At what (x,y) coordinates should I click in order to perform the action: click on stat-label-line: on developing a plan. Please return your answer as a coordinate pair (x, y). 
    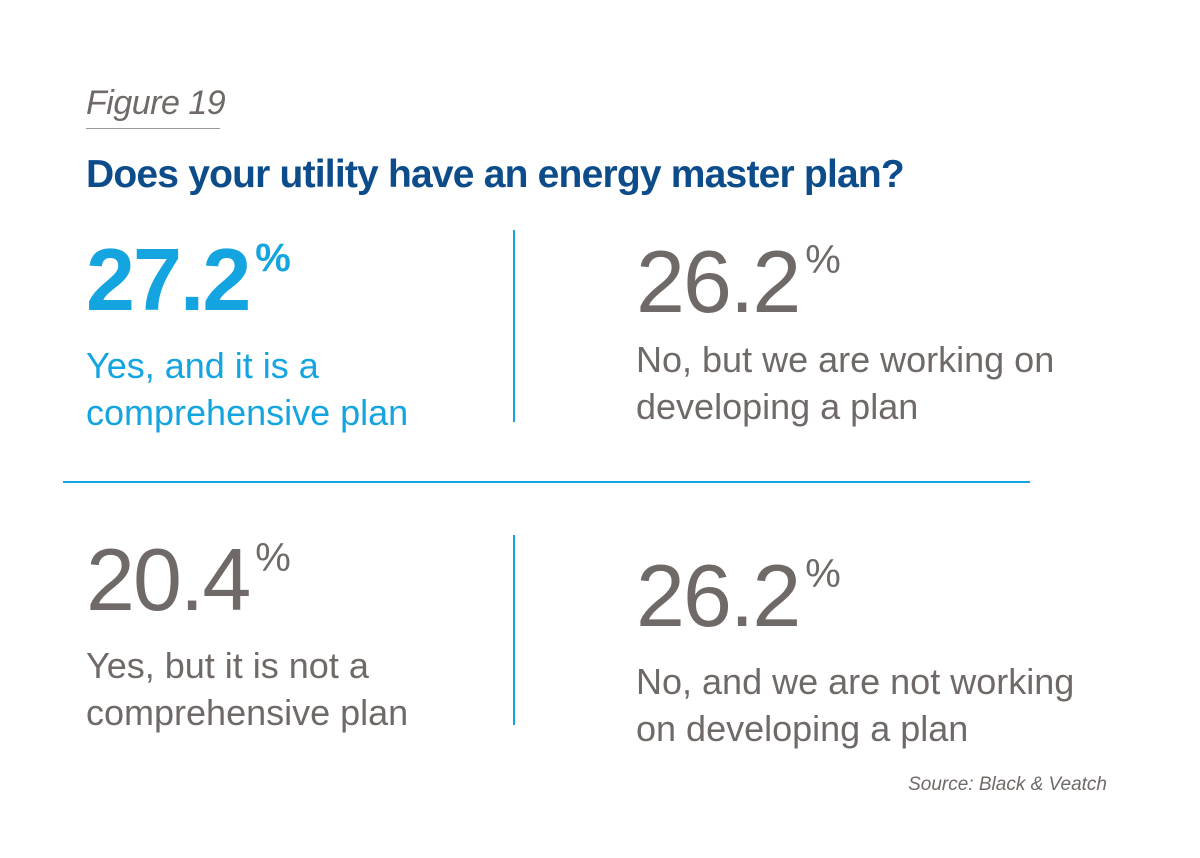
    Looking at the image, I should click on (802, 728).